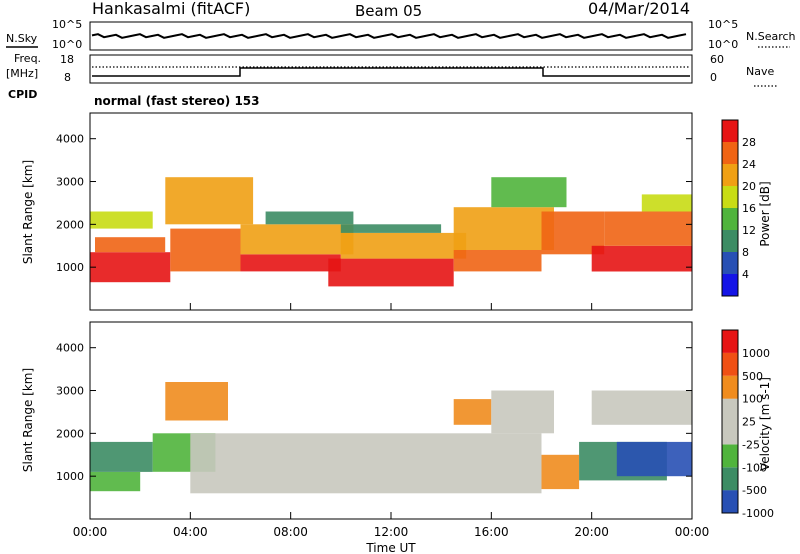 The width and height of the screenshot is (800, 554). I want to click on x-tick-label: 12:00, so click(391, 532).